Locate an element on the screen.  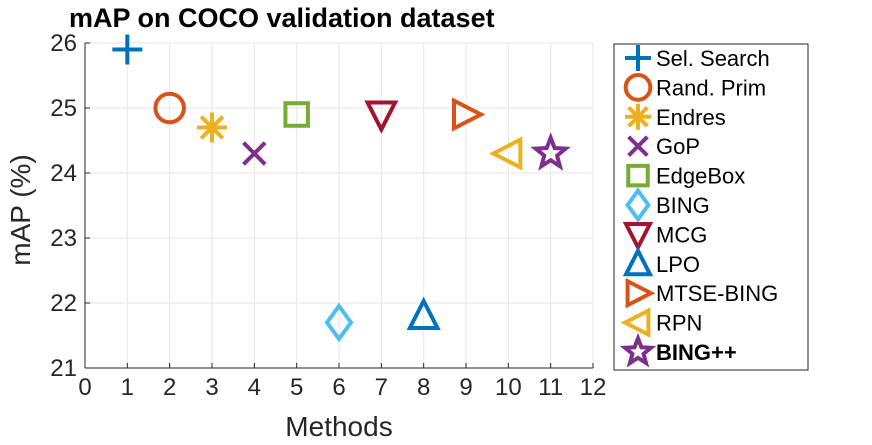
legend-sel-search-marker is located at coordinates (638, 58).